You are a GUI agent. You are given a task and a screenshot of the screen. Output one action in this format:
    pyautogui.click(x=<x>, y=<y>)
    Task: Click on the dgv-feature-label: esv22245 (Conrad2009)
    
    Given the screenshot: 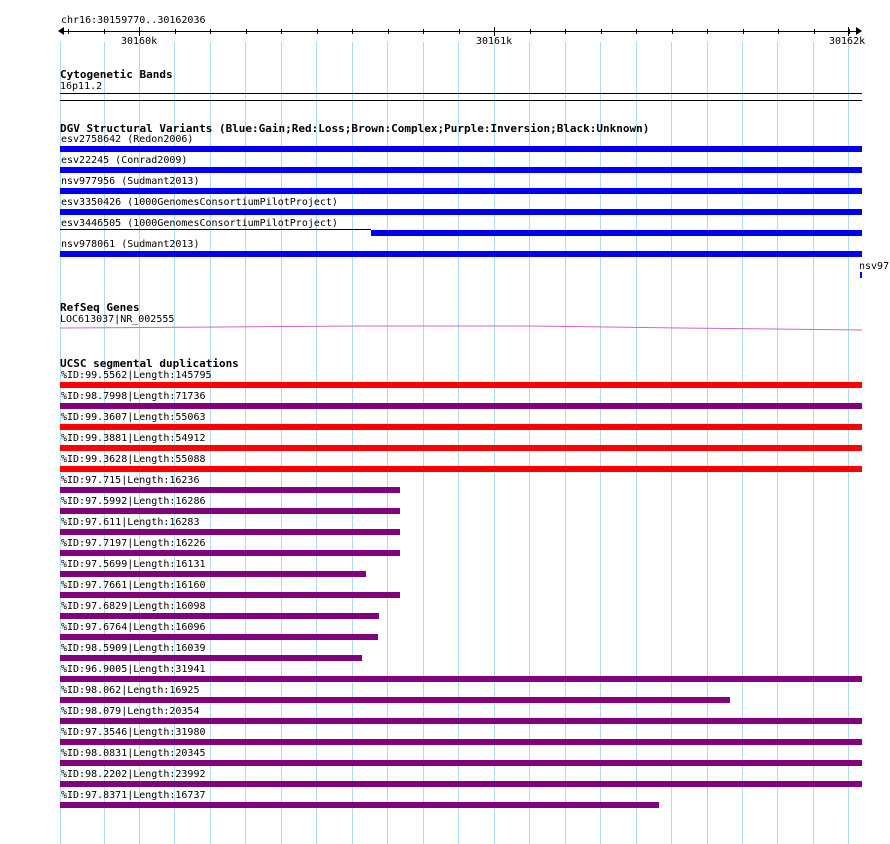 What is the action you would take?
    pyautogui.click(x=124, y=160)
    